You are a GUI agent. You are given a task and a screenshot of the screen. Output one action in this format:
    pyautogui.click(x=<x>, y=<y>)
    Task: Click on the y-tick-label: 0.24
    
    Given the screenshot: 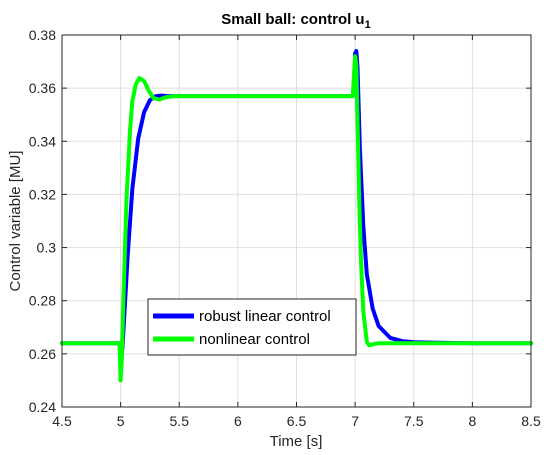 What is the action you would take?
    pyautogui.click(x=42, y=407)
    